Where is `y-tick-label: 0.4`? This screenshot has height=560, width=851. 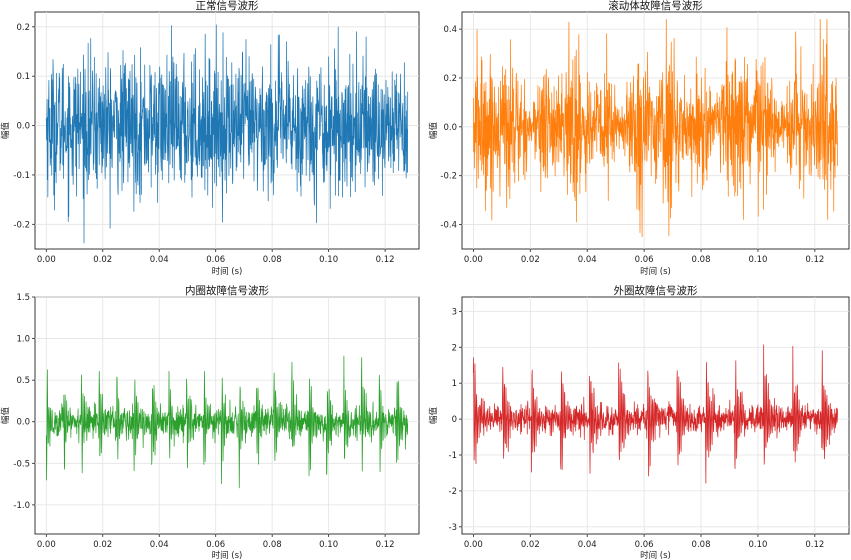 y-tick-label: 0.4 is located at coordinates (450, 30).